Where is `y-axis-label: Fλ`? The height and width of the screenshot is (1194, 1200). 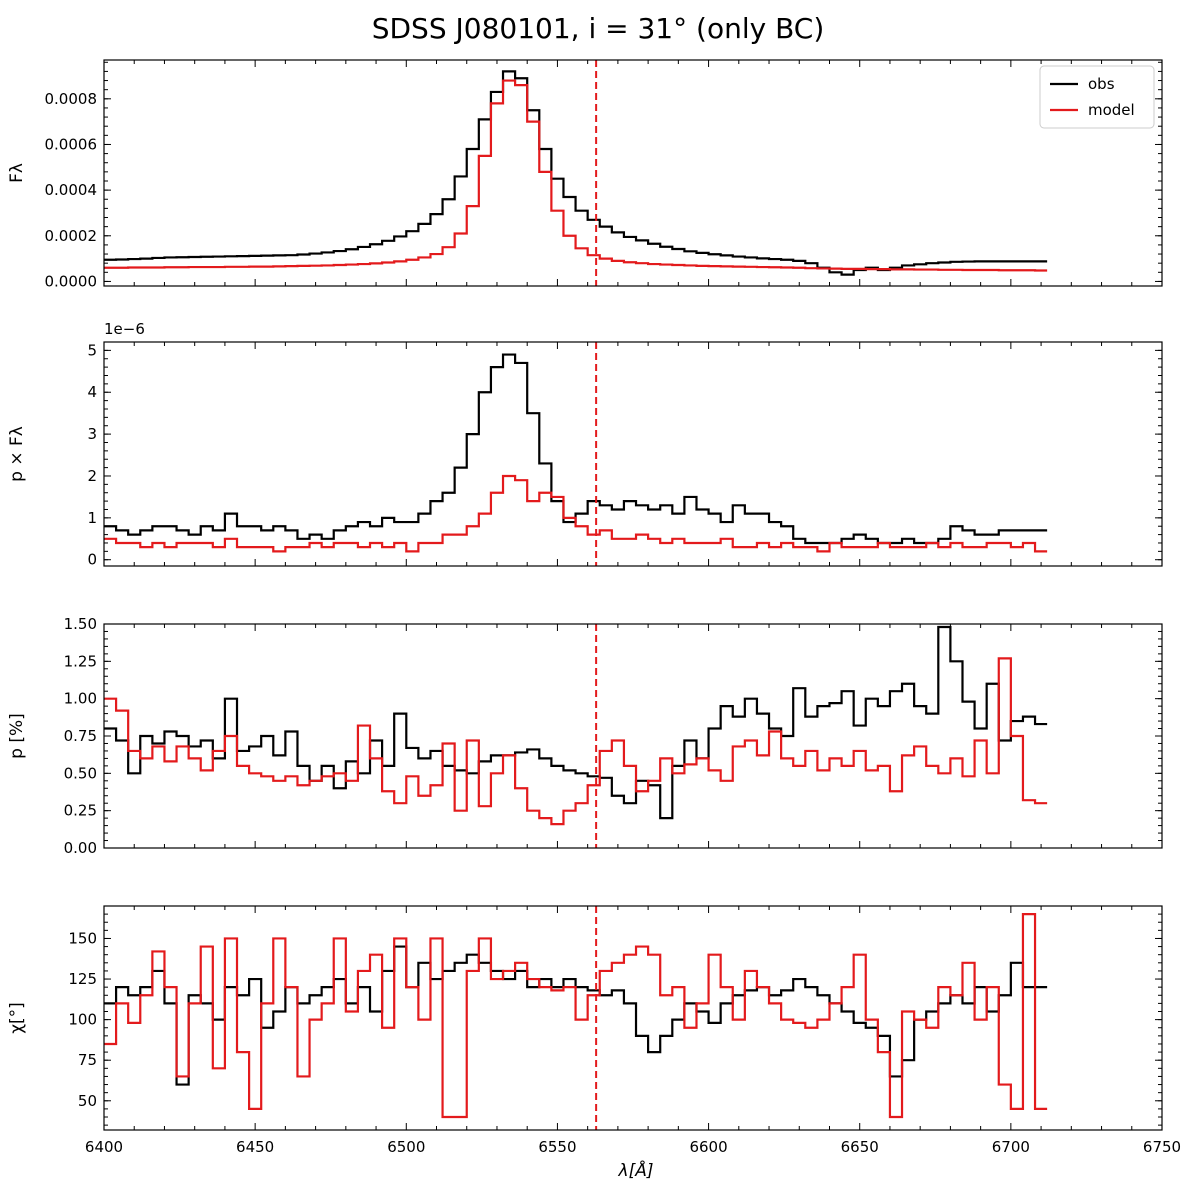 y-axis-label: Fλ is located at coordinates (17, 173).